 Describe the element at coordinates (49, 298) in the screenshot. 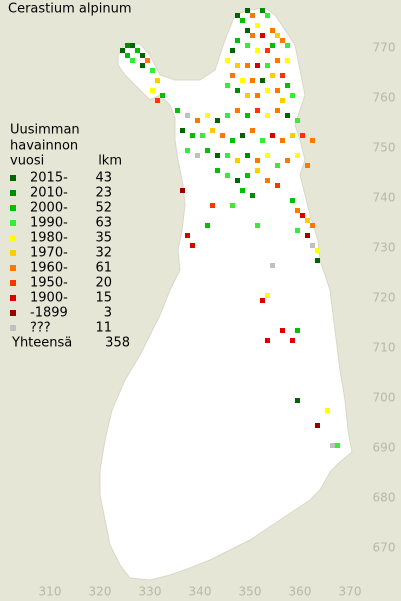

I see `legend-label: 1900-` at that location.